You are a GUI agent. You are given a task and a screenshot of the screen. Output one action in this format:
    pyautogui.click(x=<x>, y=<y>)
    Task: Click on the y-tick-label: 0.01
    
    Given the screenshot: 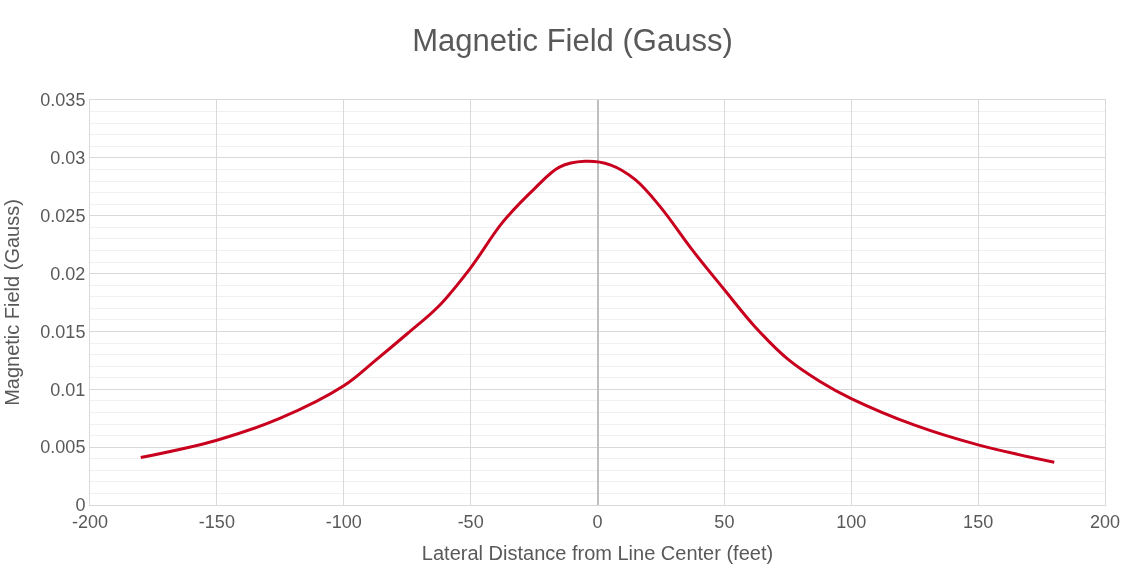 What is the action you would take?
    pyautogui.click(x=68, y=389)
    